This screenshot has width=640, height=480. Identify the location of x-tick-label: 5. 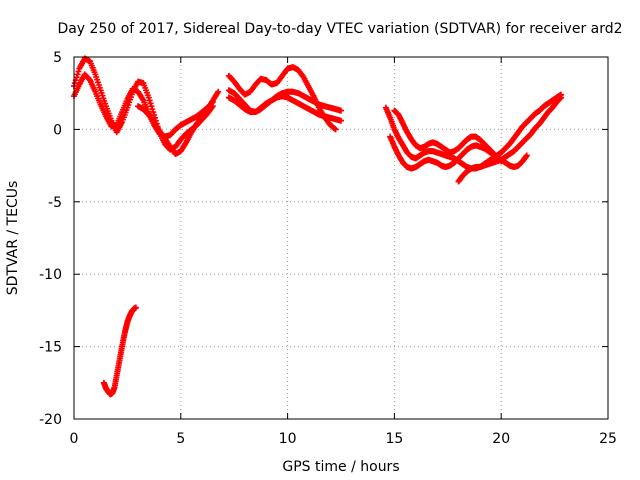
(180, 439).